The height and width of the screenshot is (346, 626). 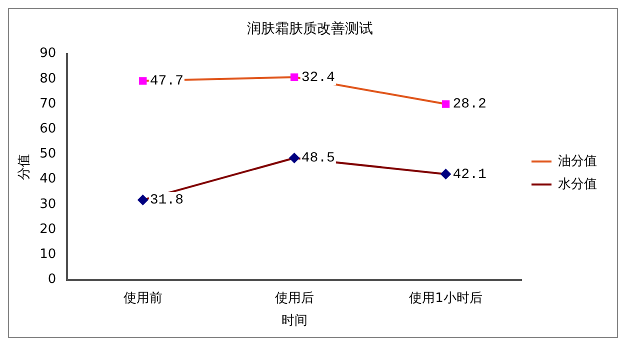 What do you see at coordinates (52, 280) in the screenshot?
I see `y-tick-label: 0` at bounding box center [52, 280].